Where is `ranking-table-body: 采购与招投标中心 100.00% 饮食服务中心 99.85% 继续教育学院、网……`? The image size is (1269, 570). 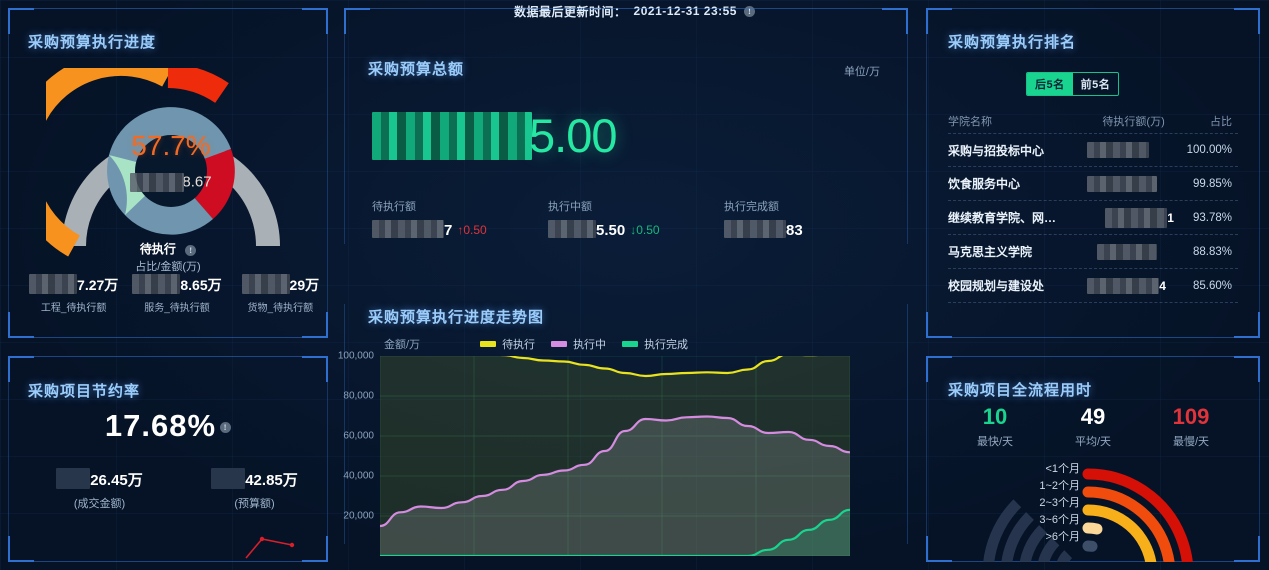
ranking-table-body: 采购与招投标中心 100.00% 饮食服务中心 99.85% 继续教育学院、网…… is located at coordinates (1093, 218).